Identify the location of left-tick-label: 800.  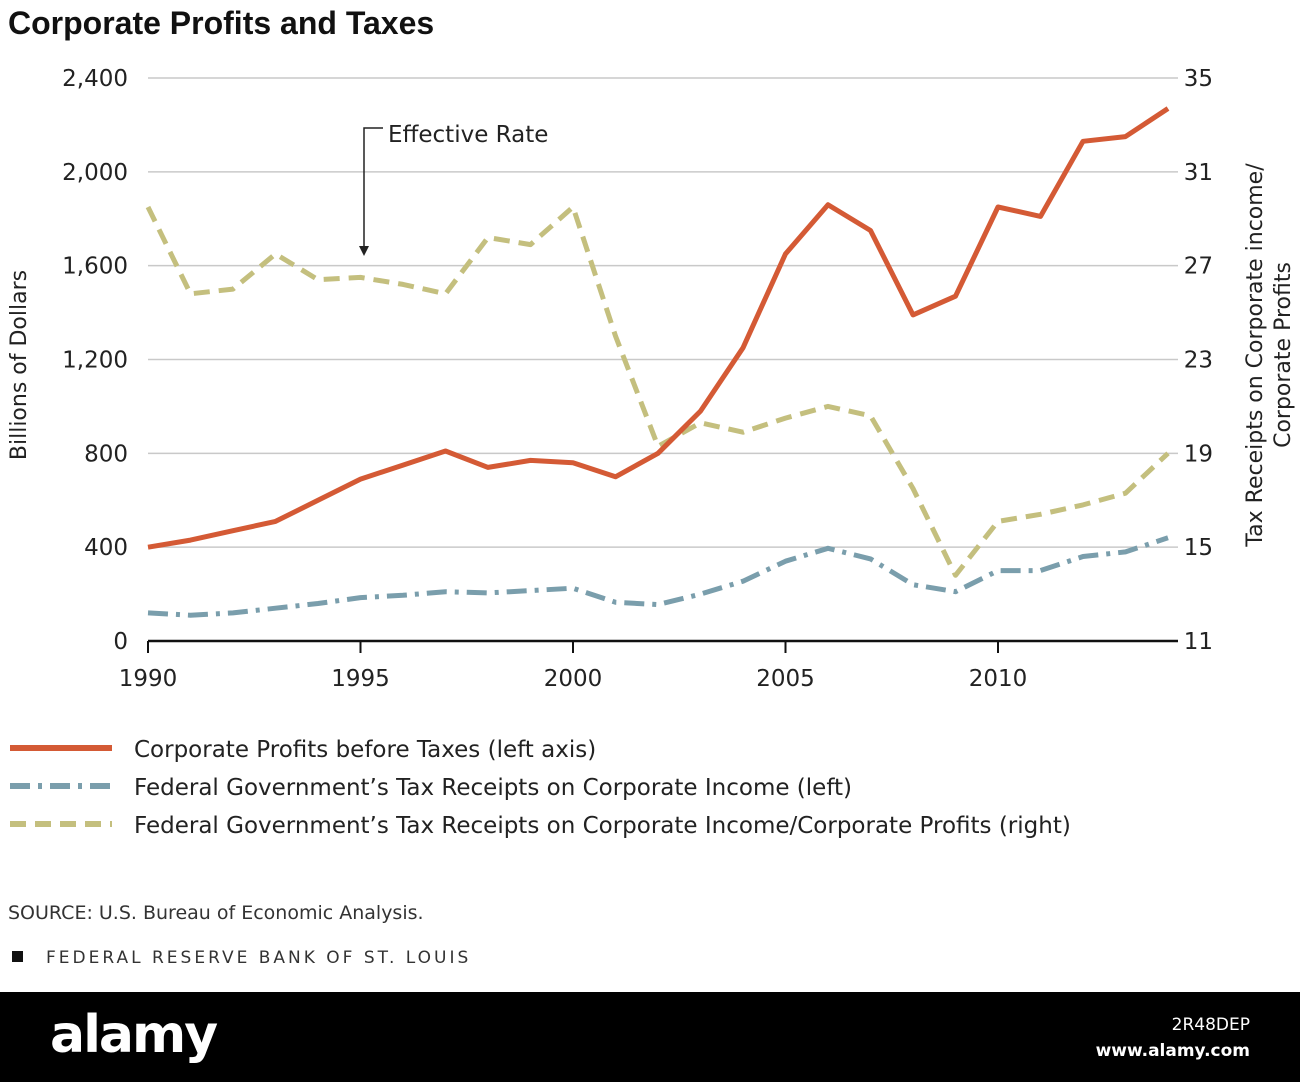
(106, 454).